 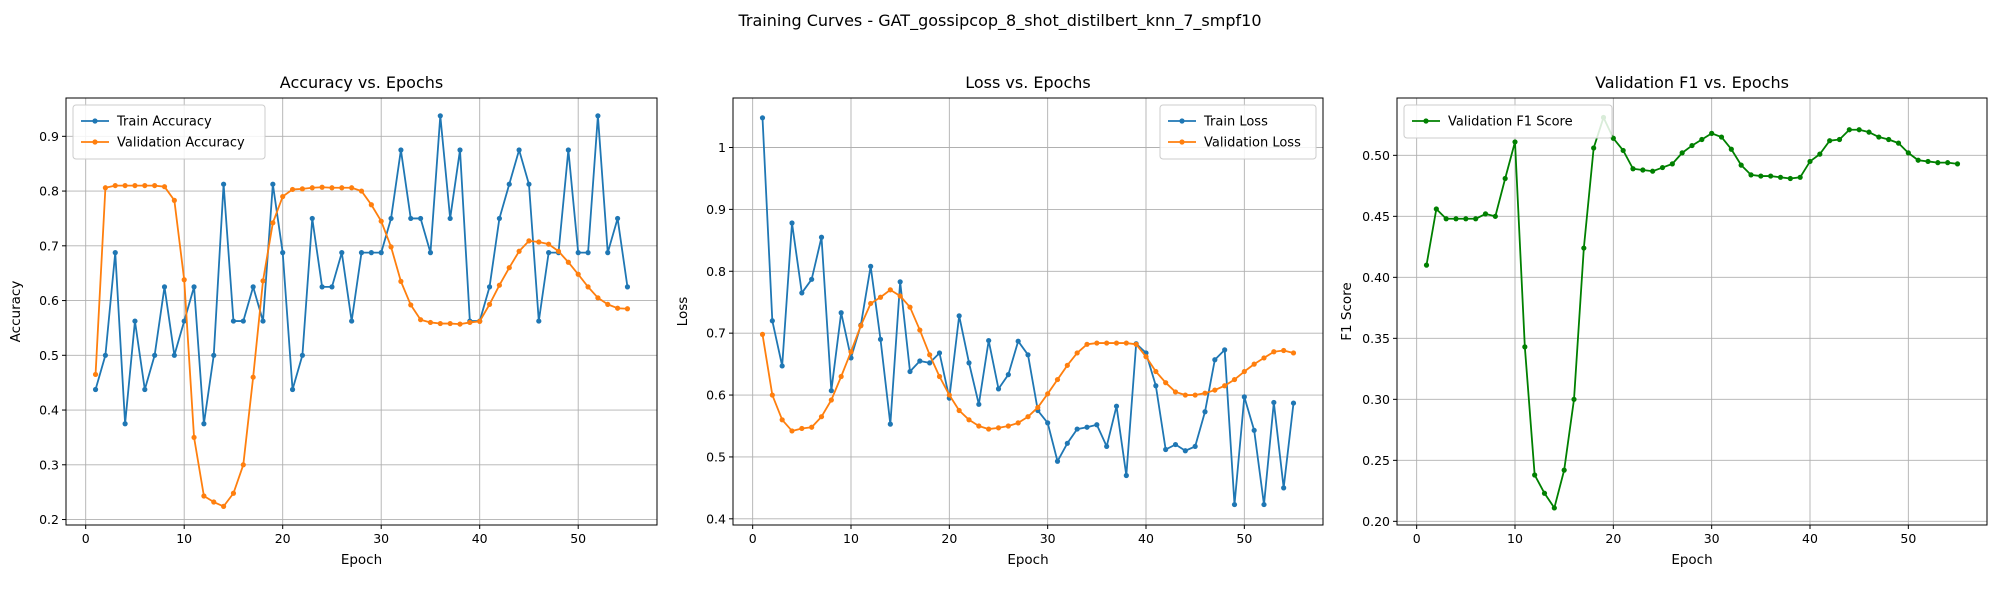 I want to click on subplot-title: Validation F1 vs. Epochs, so click(x=1692, y=82).